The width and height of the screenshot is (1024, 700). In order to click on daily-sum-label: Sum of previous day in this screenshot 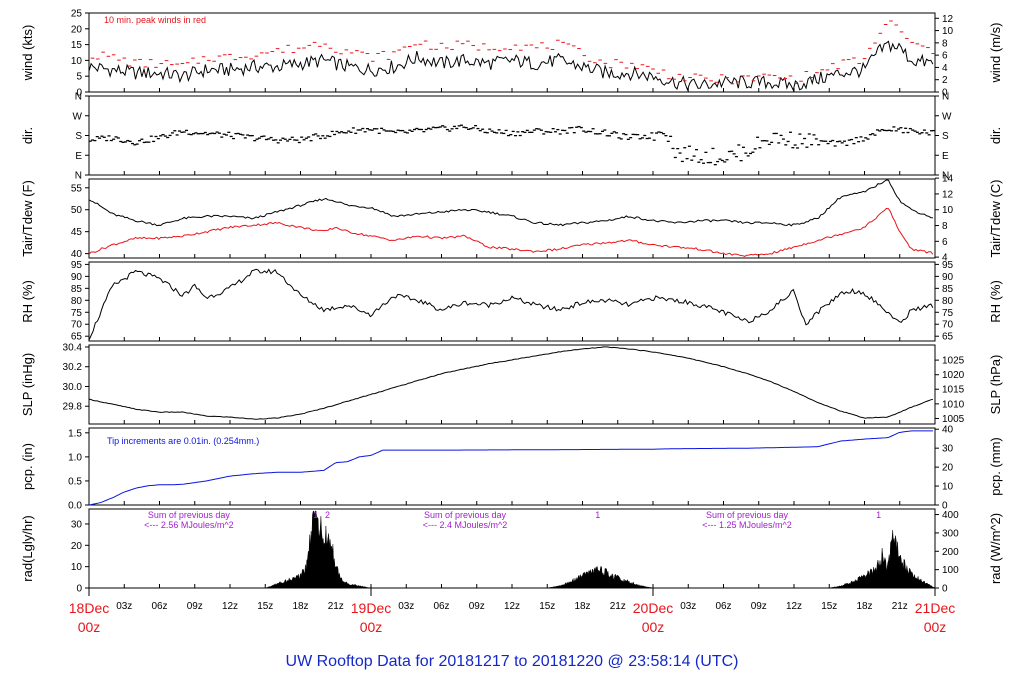, I will do `click(189, 515)`.